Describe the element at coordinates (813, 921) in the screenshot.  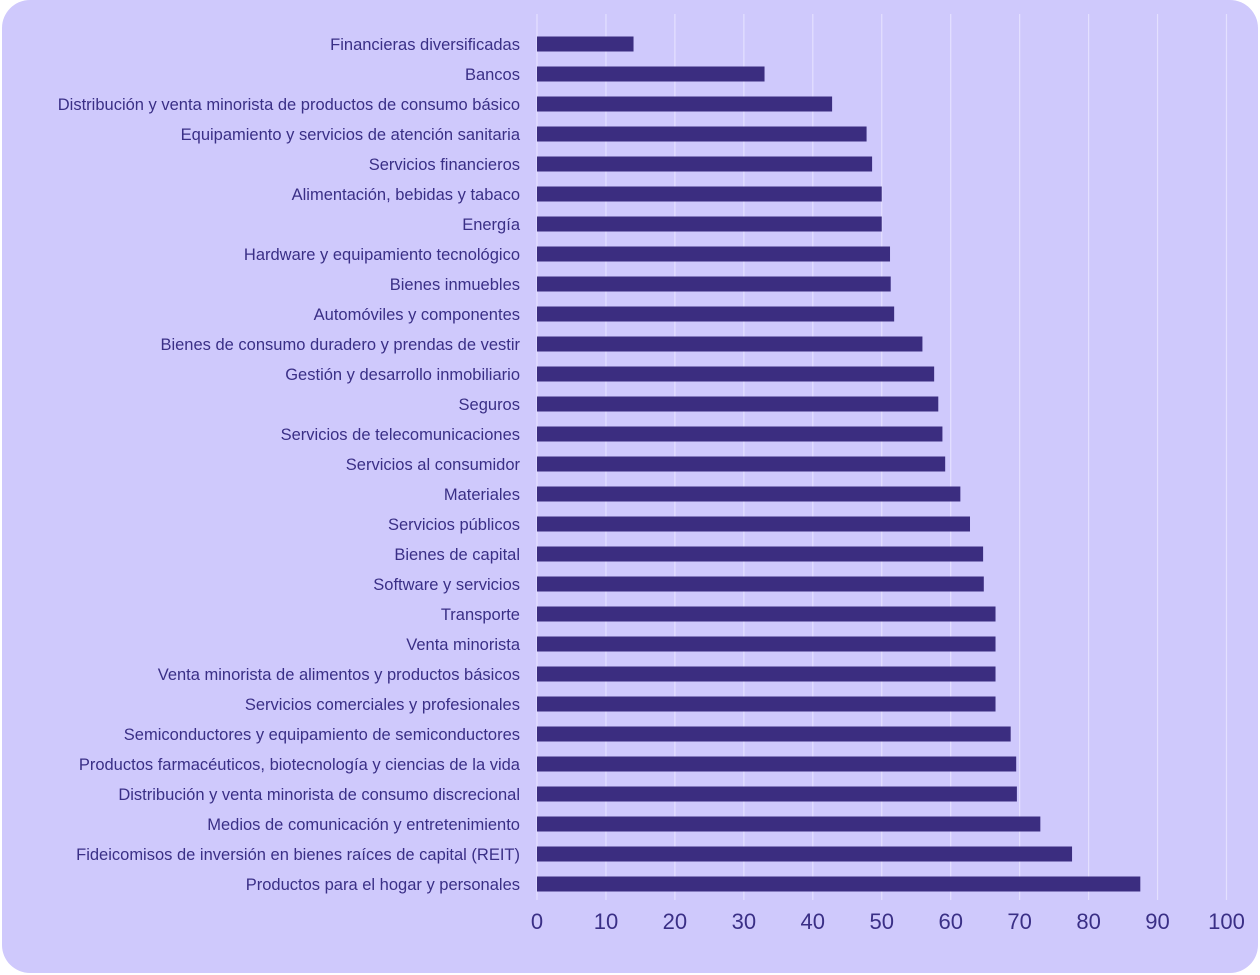
I see `x-tick-label: 40` at that location.